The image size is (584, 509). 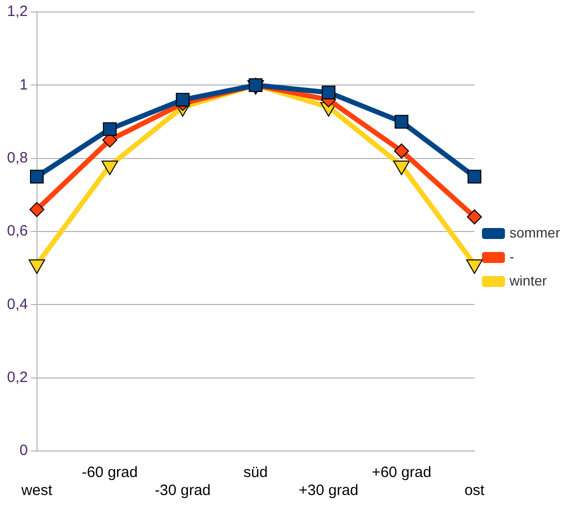 What do you see at coordinates (17, 377) in the screenshot?
I see `y-tick-label: 0,2` at bounding box center [17, 377].